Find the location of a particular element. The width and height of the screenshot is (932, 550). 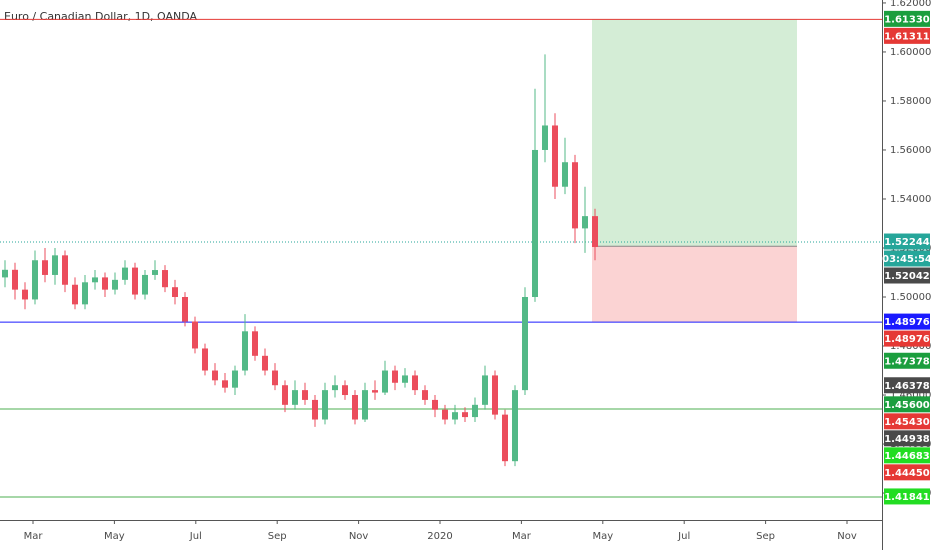

price-label: 1.44938 is located at coordinates (907, 439).